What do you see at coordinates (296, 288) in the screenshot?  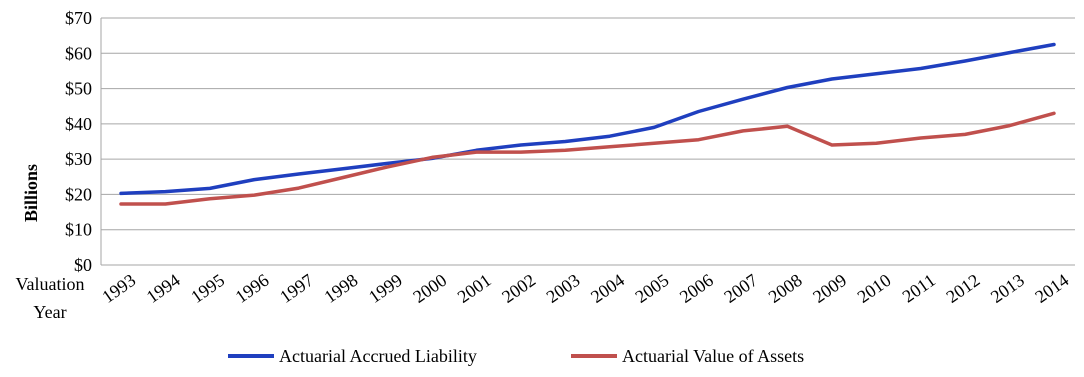 I see `x-tick-label: 1997` at bounding box center [296, 288].